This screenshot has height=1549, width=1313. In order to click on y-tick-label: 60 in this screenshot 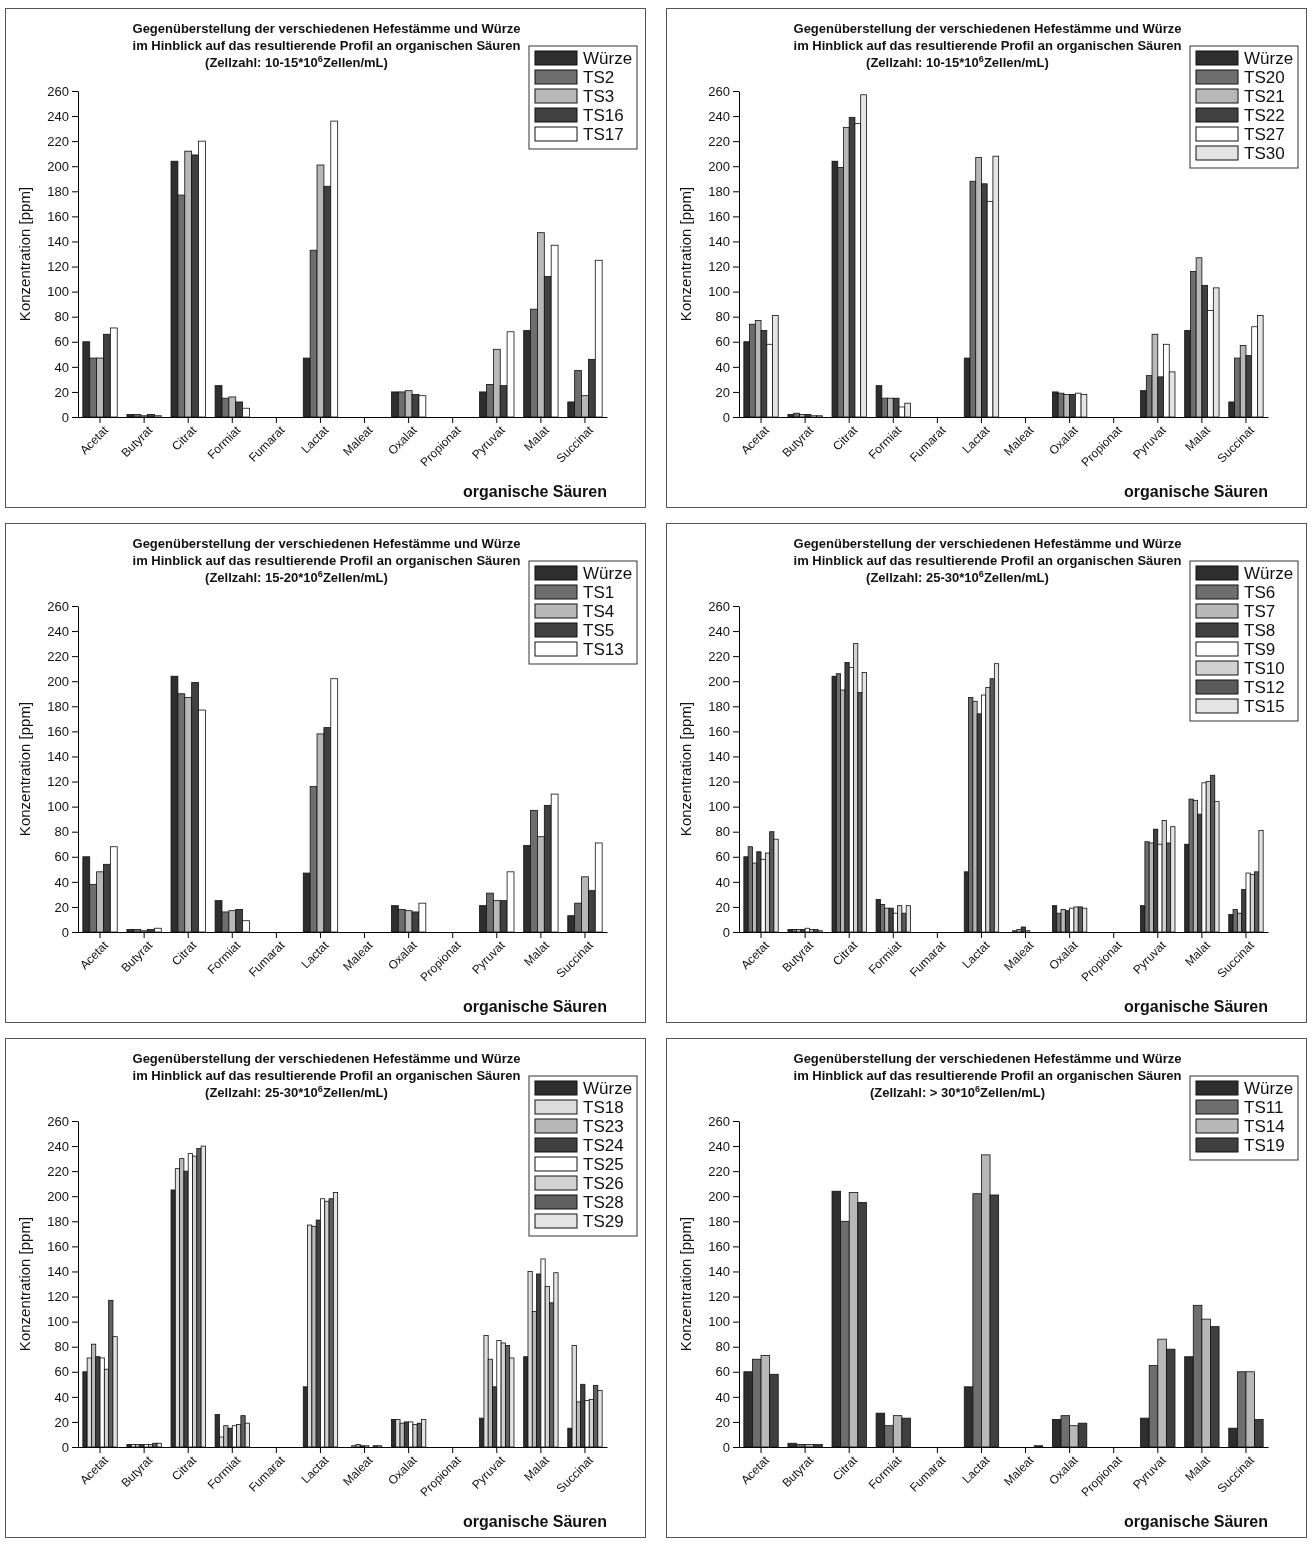, I will do `click(61, 1372)`.